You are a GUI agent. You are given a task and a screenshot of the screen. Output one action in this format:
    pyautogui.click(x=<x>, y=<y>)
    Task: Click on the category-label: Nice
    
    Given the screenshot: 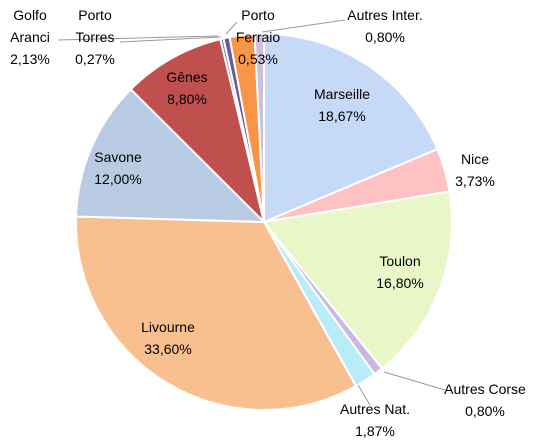 What is the action you would take?
    pyautogui.click(x=475, y=159)
    